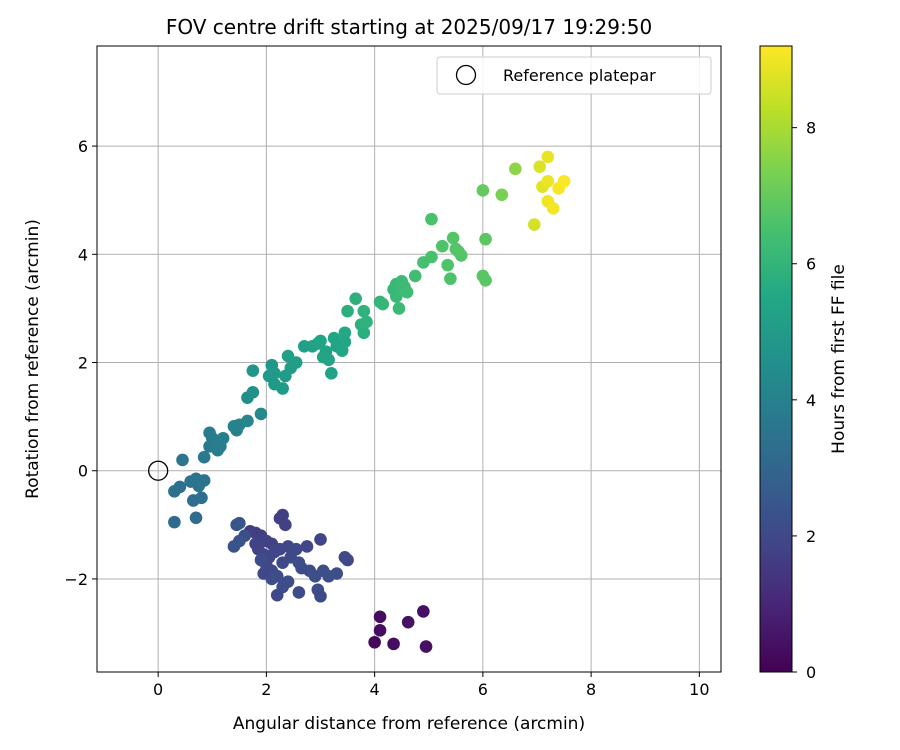 The width and height of the screenshot is (900, 750). I want to click on x-tick-label: 8, so click(591, 689).